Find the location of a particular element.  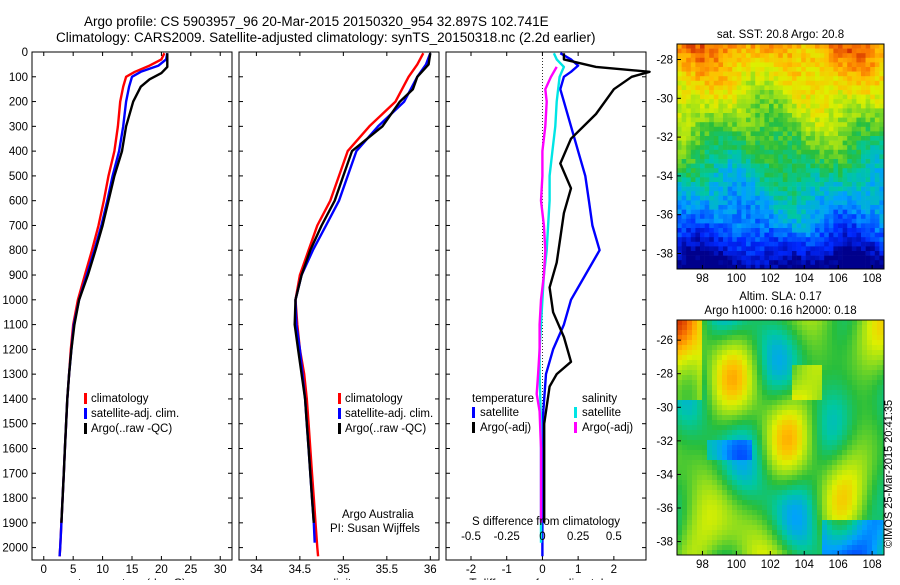

sst-map-ytick-label: -28 is located at coordinates (664, 61).